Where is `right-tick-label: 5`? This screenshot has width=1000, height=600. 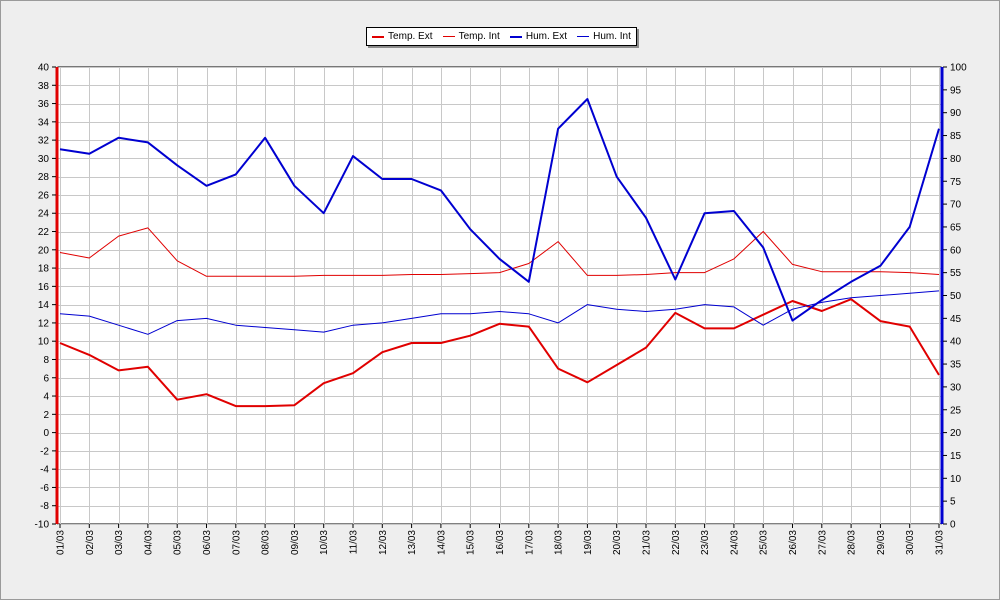
right-tick-label: 5 is located at coordinates (953, 502).